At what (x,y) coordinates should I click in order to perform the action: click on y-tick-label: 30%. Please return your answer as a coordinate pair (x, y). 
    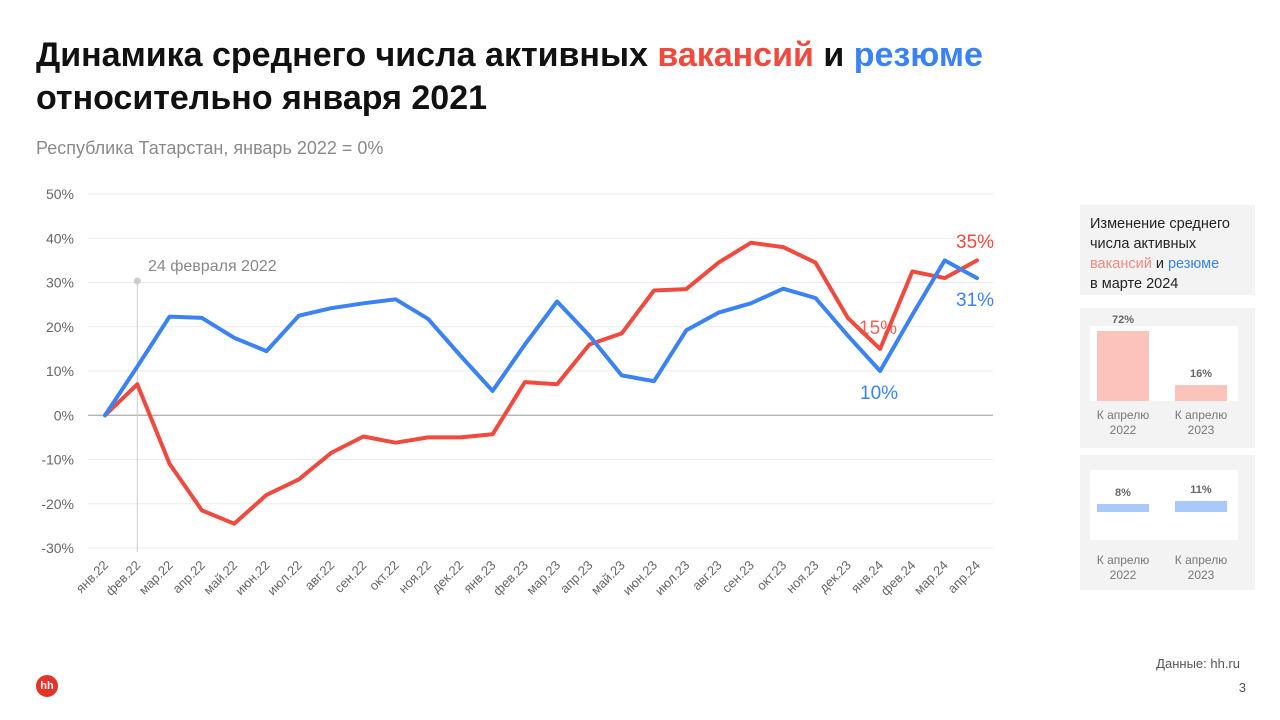
    Looking at the image, I should click on (60, 283).